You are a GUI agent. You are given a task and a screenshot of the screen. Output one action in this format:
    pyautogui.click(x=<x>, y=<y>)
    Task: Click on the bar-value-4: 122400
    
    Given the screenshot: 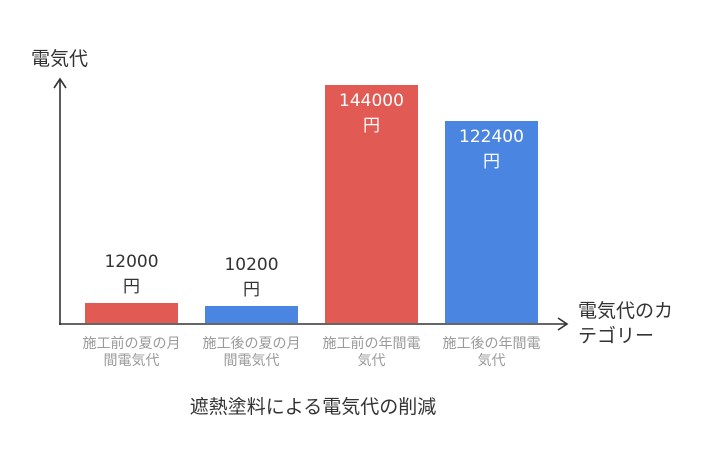 What is the action you would take?
    pyautogui.click(x=491, y=136)
    